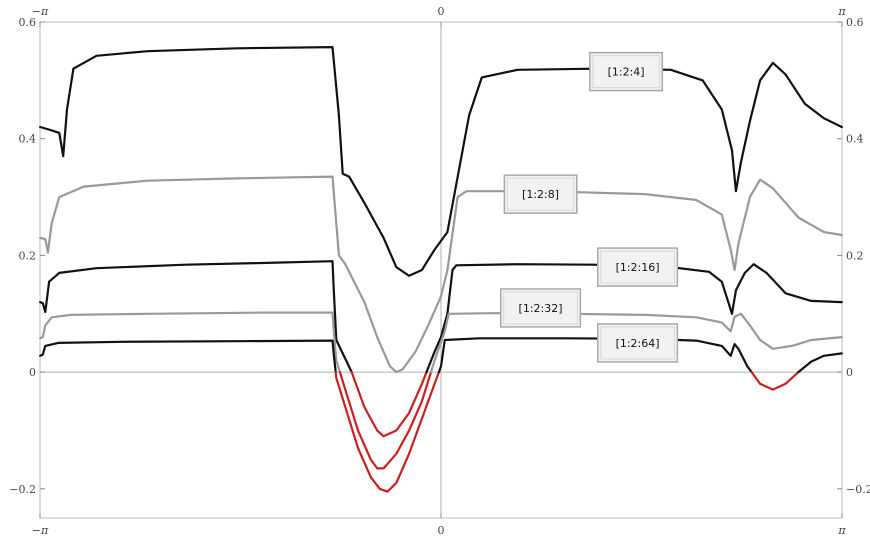 This screenshot has height=540, width=870. Describe the element at coordinates (441, 530) in the screenshot. I see `x-tick-label: 0` at that location.